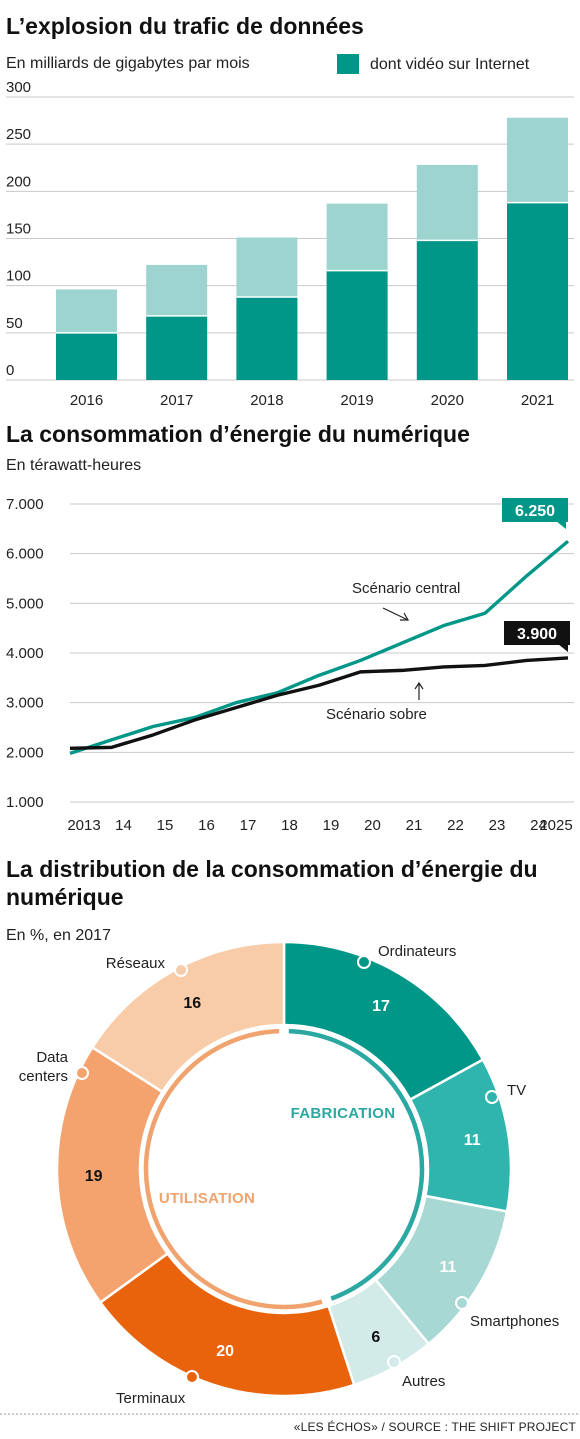 This screenshot has width=580, height=1439. Describe the element at coordinates (165, 825) in the screenshot. I see `x-tick-label: 15` at that location.